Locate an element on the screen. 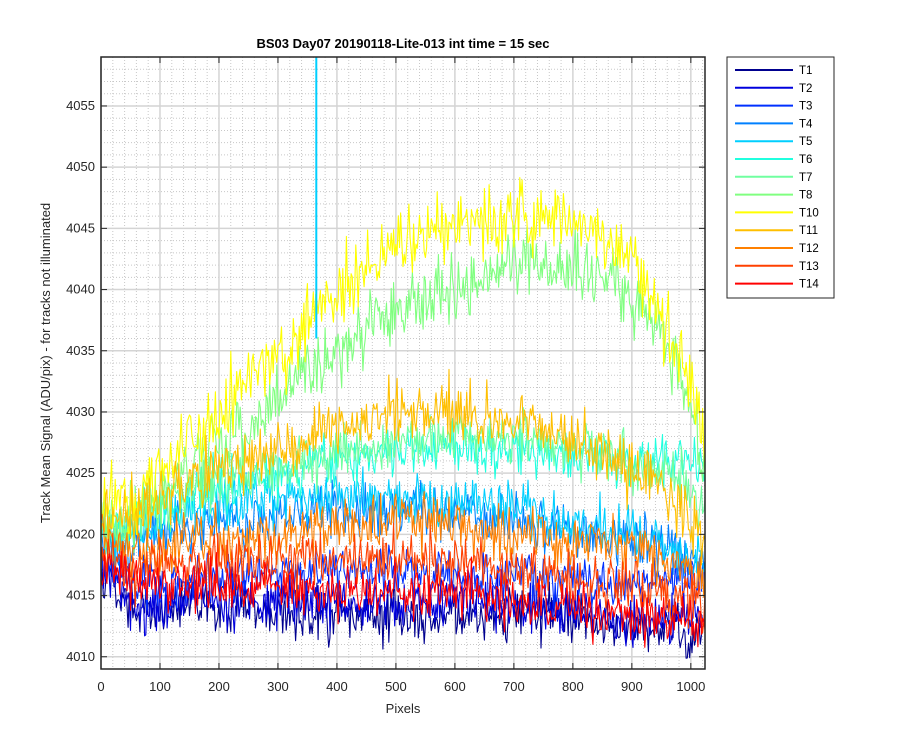 This screenshot has width=900, height=750. series-line-t1 is located at coordinates (403, 610).